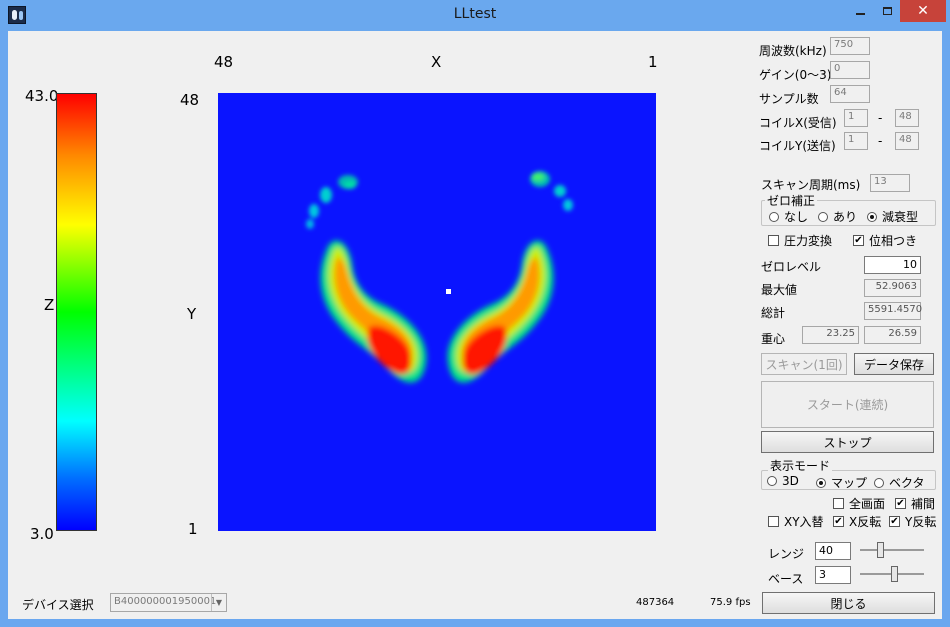  I want to click on save-data-button: データ保存, so click(894, 364).